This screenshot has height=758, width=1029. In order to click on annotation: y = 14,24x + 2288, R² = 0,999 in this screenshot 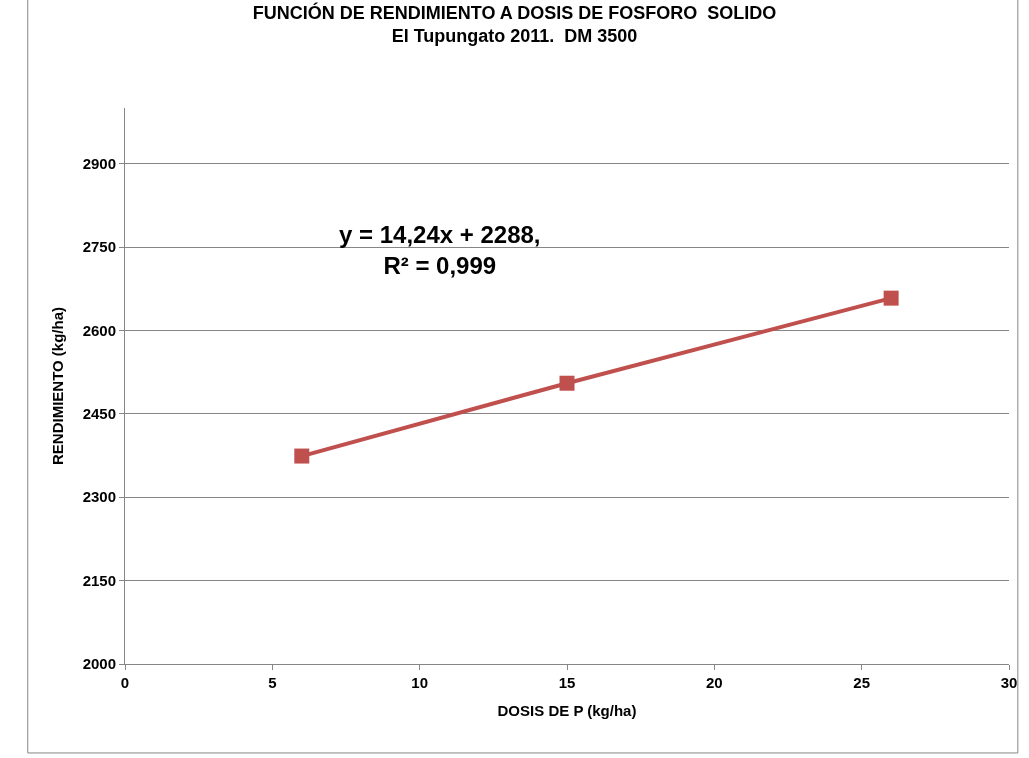, I will do `click(440, 250)`.